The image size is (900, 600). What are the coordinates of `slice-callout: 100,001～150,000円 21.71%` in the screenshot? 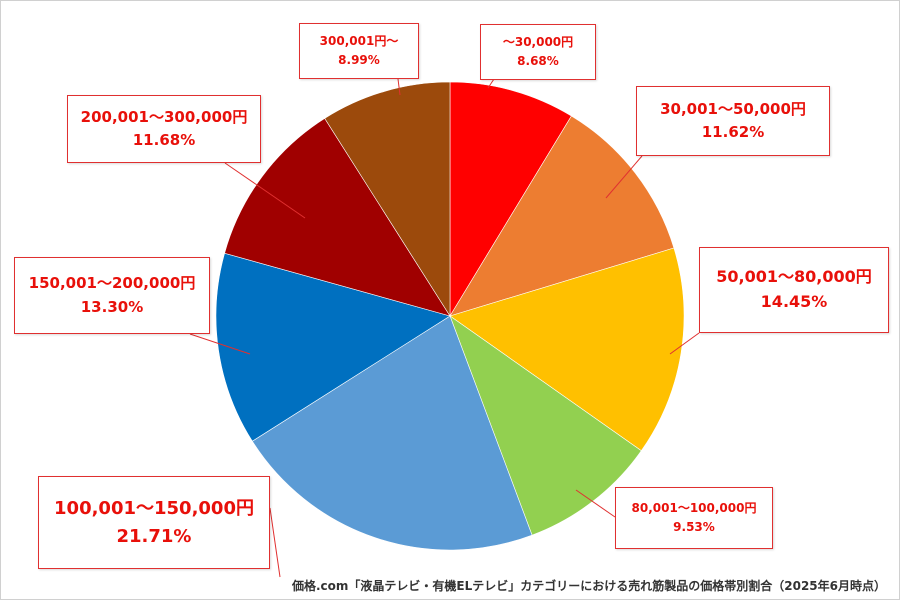 It's located at (154, 522).